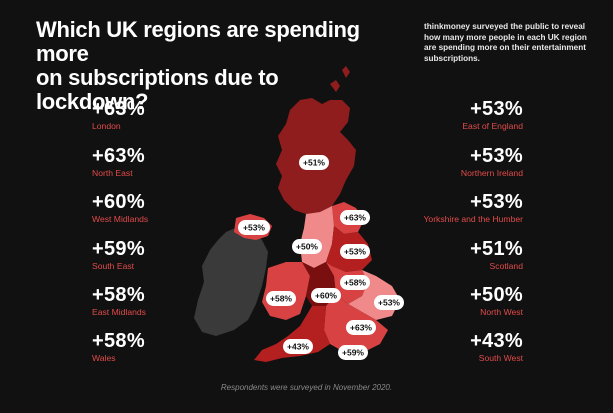  Describe the element at coordinates (501, 312) in the screenshot. I see `stat-label: North West` at that location.